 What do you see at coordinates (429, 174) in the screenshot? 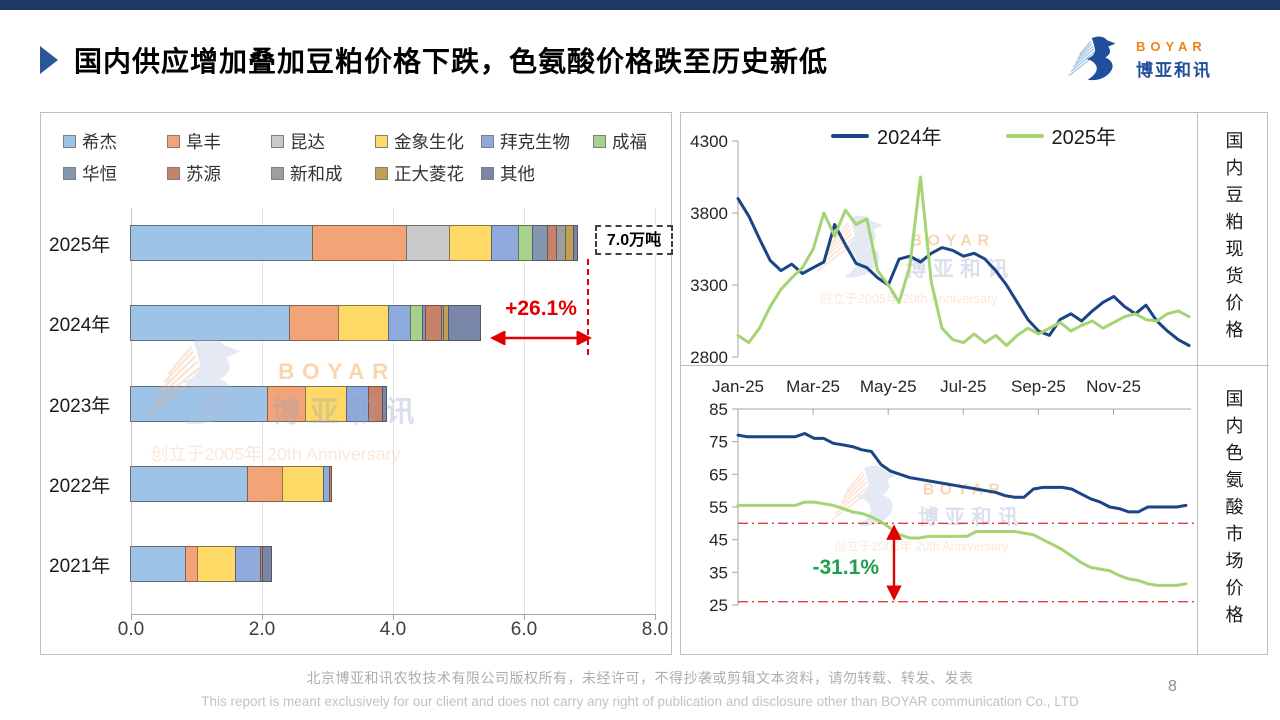
I see `legend-label: 正大菱花` at bounding box center [429, 174].